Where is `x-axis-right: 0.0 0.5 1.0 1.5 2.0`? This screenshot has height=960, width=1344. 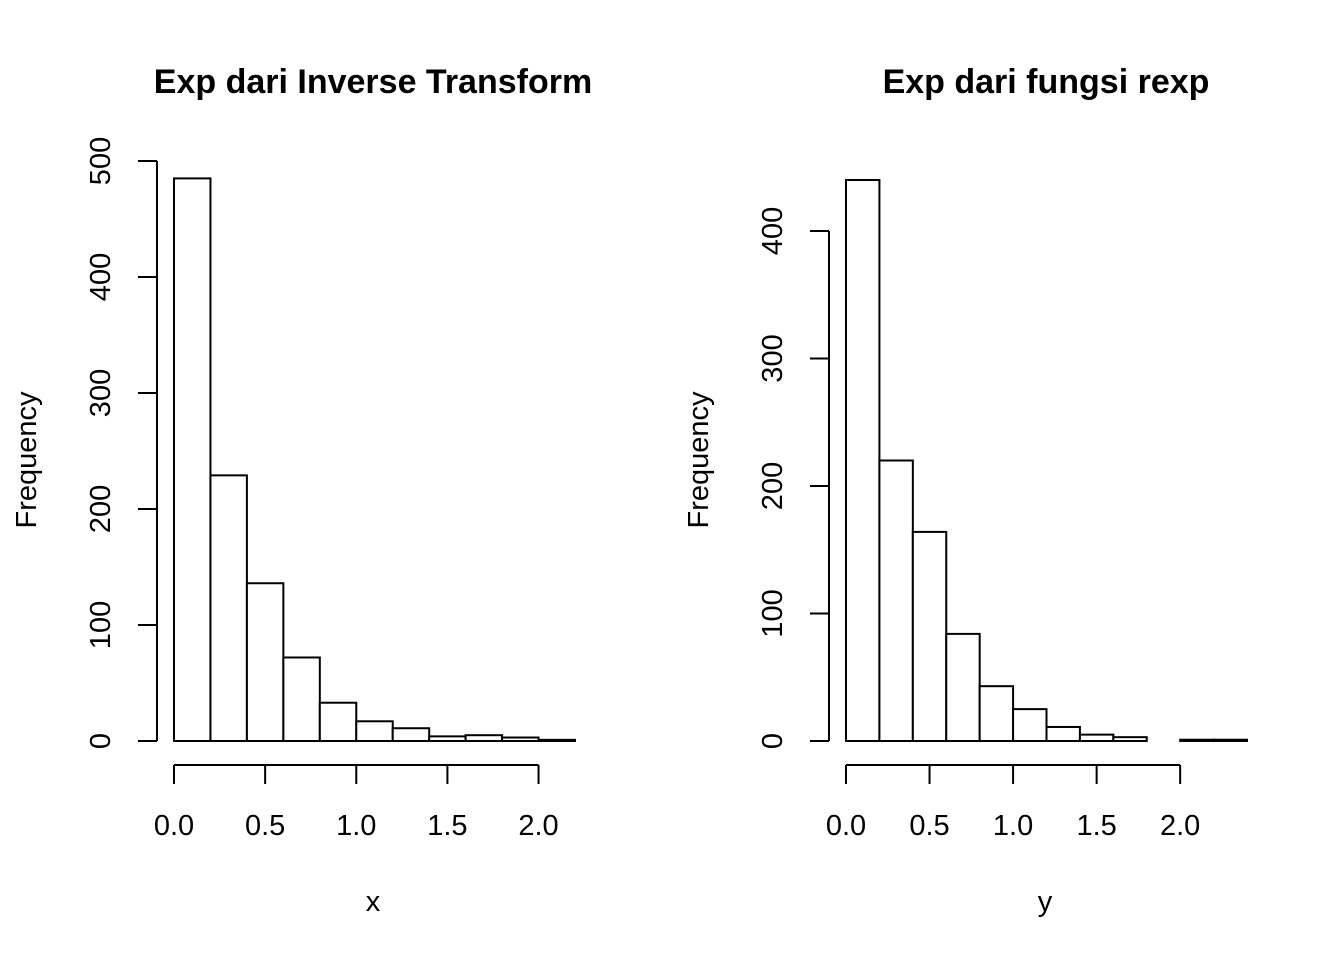 x-axis-right: 0.0 0.5 1.0 1.5 2.0 is located at coordinates (1013, 803).